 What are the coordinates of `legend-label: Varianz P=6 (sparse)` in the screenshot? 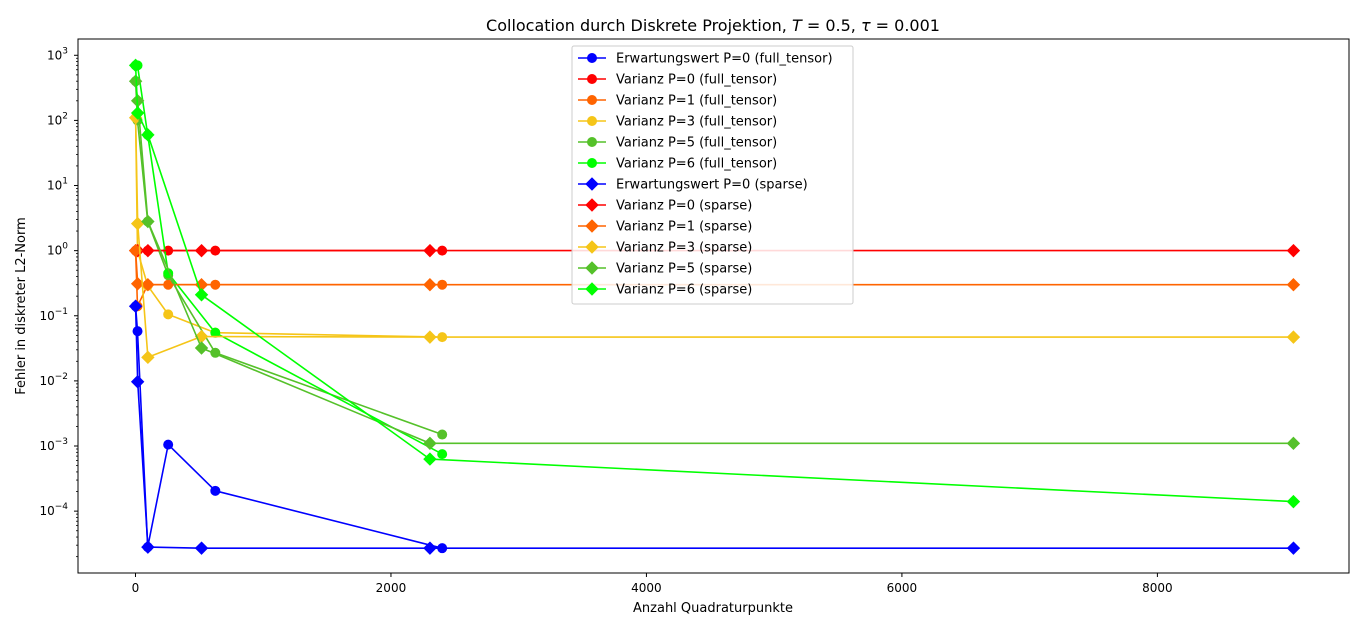 It's located at (684, 290).